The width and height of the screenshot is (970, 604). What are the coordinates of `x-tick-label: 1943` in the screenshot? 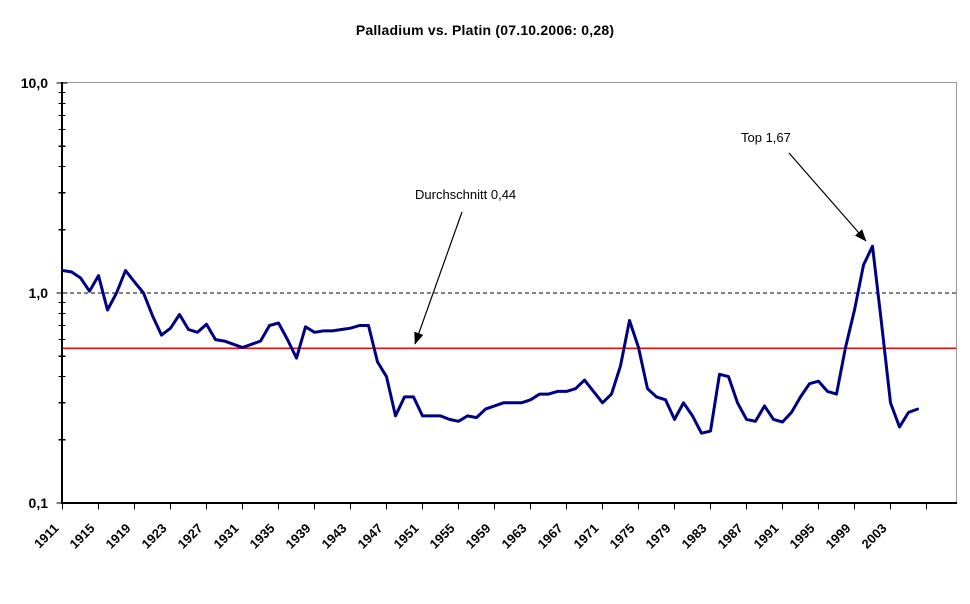 It's located at (334, 536).